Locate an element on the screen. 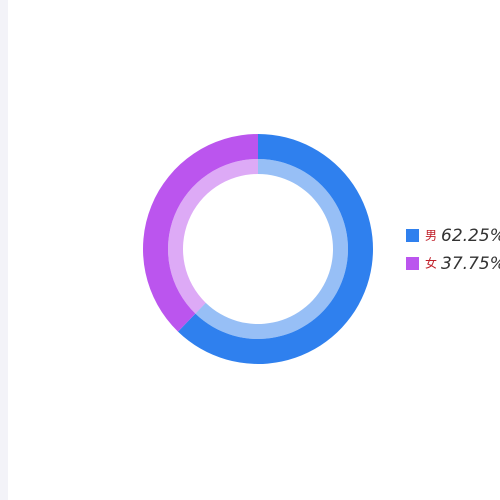 The image size is (500, 500). legend-label: 女 is located at coordinates (431, 263).